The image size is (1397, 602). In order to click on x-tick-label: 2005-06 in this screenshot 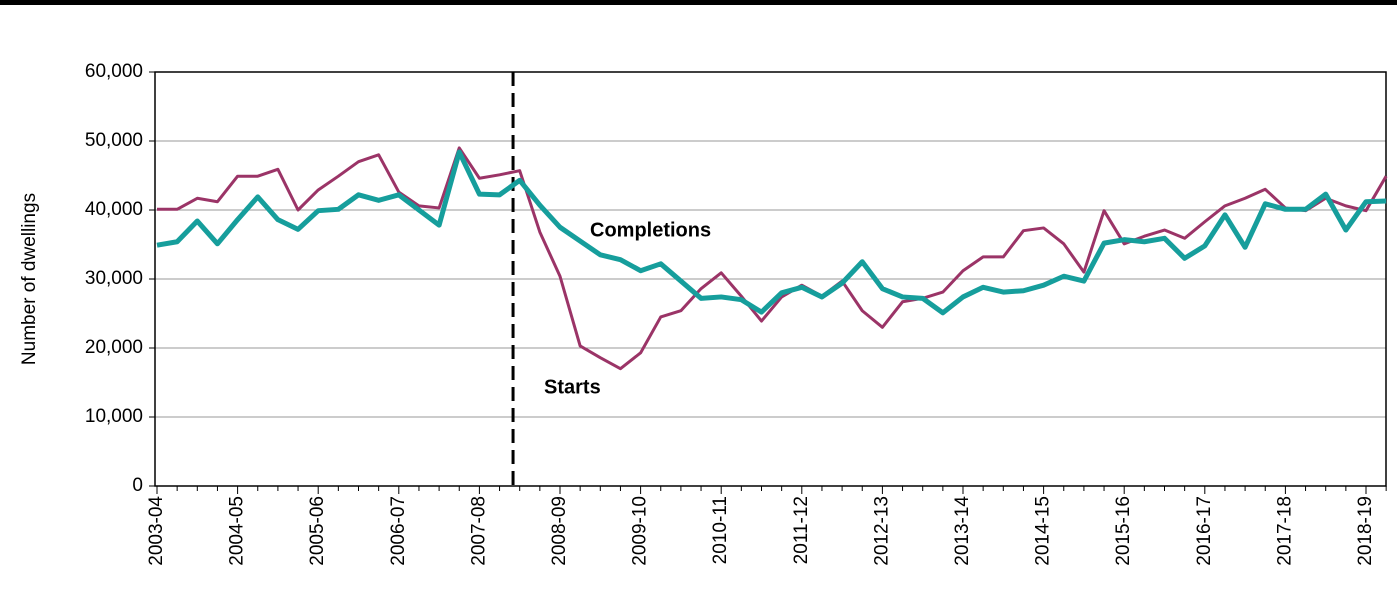, I will do `click(317, 531)`.